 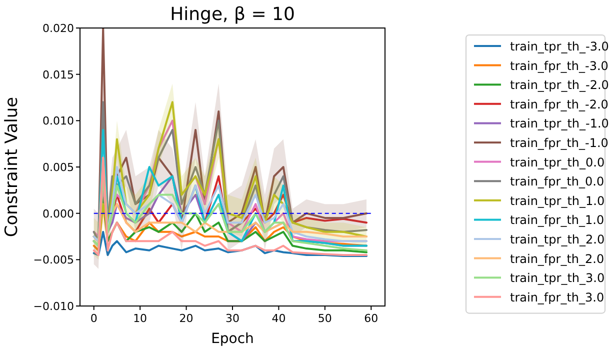 What do you see at coordinates (559, 47) in the screenshot?
I see `legend-label: train_tpr_th_-3.0` at bounding box center [559, 47].